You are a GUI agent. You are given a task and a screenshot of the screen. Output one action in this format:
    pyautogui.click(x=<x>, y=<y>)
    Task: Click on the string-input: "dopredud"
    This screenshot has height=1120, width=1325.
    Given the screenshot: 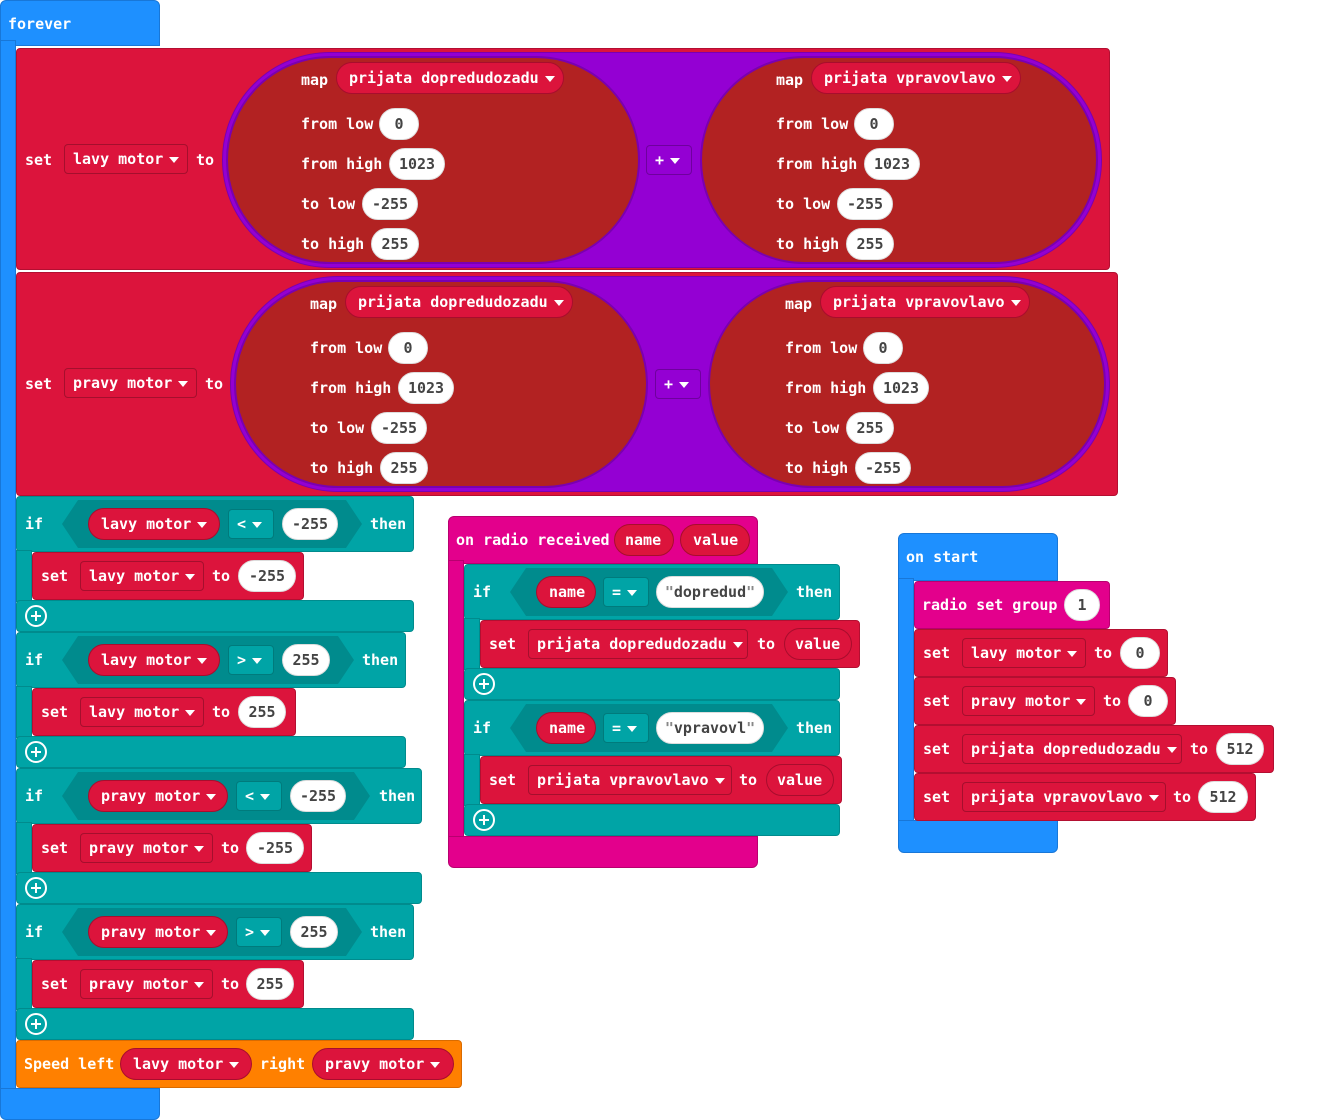 What is the action you would take?
    pyautogui.click(x=710, y=592)
    